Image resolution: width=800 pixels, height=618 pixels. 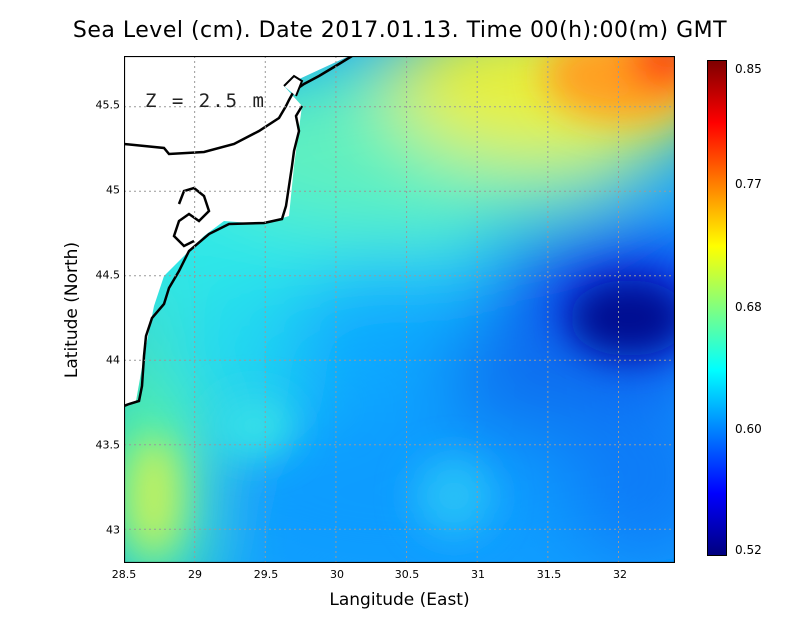 I want to click on coastline-bay, so click(x=293, y=85).